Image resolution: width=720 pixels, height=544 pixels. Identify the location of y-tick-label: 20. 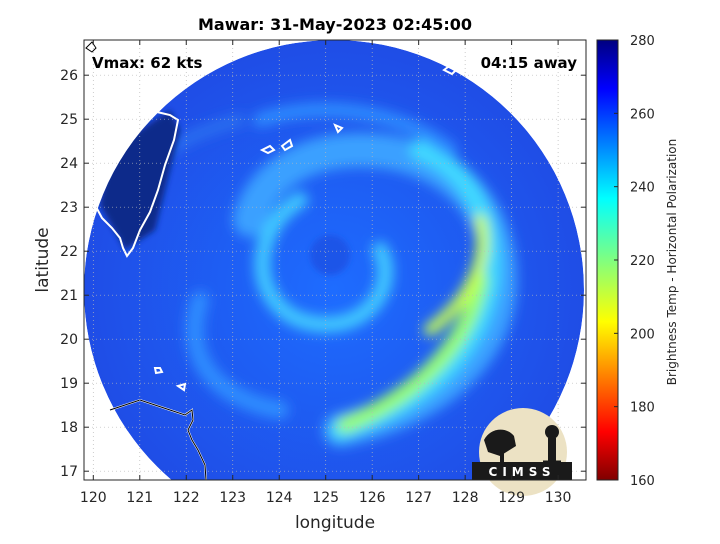
(69, 340).